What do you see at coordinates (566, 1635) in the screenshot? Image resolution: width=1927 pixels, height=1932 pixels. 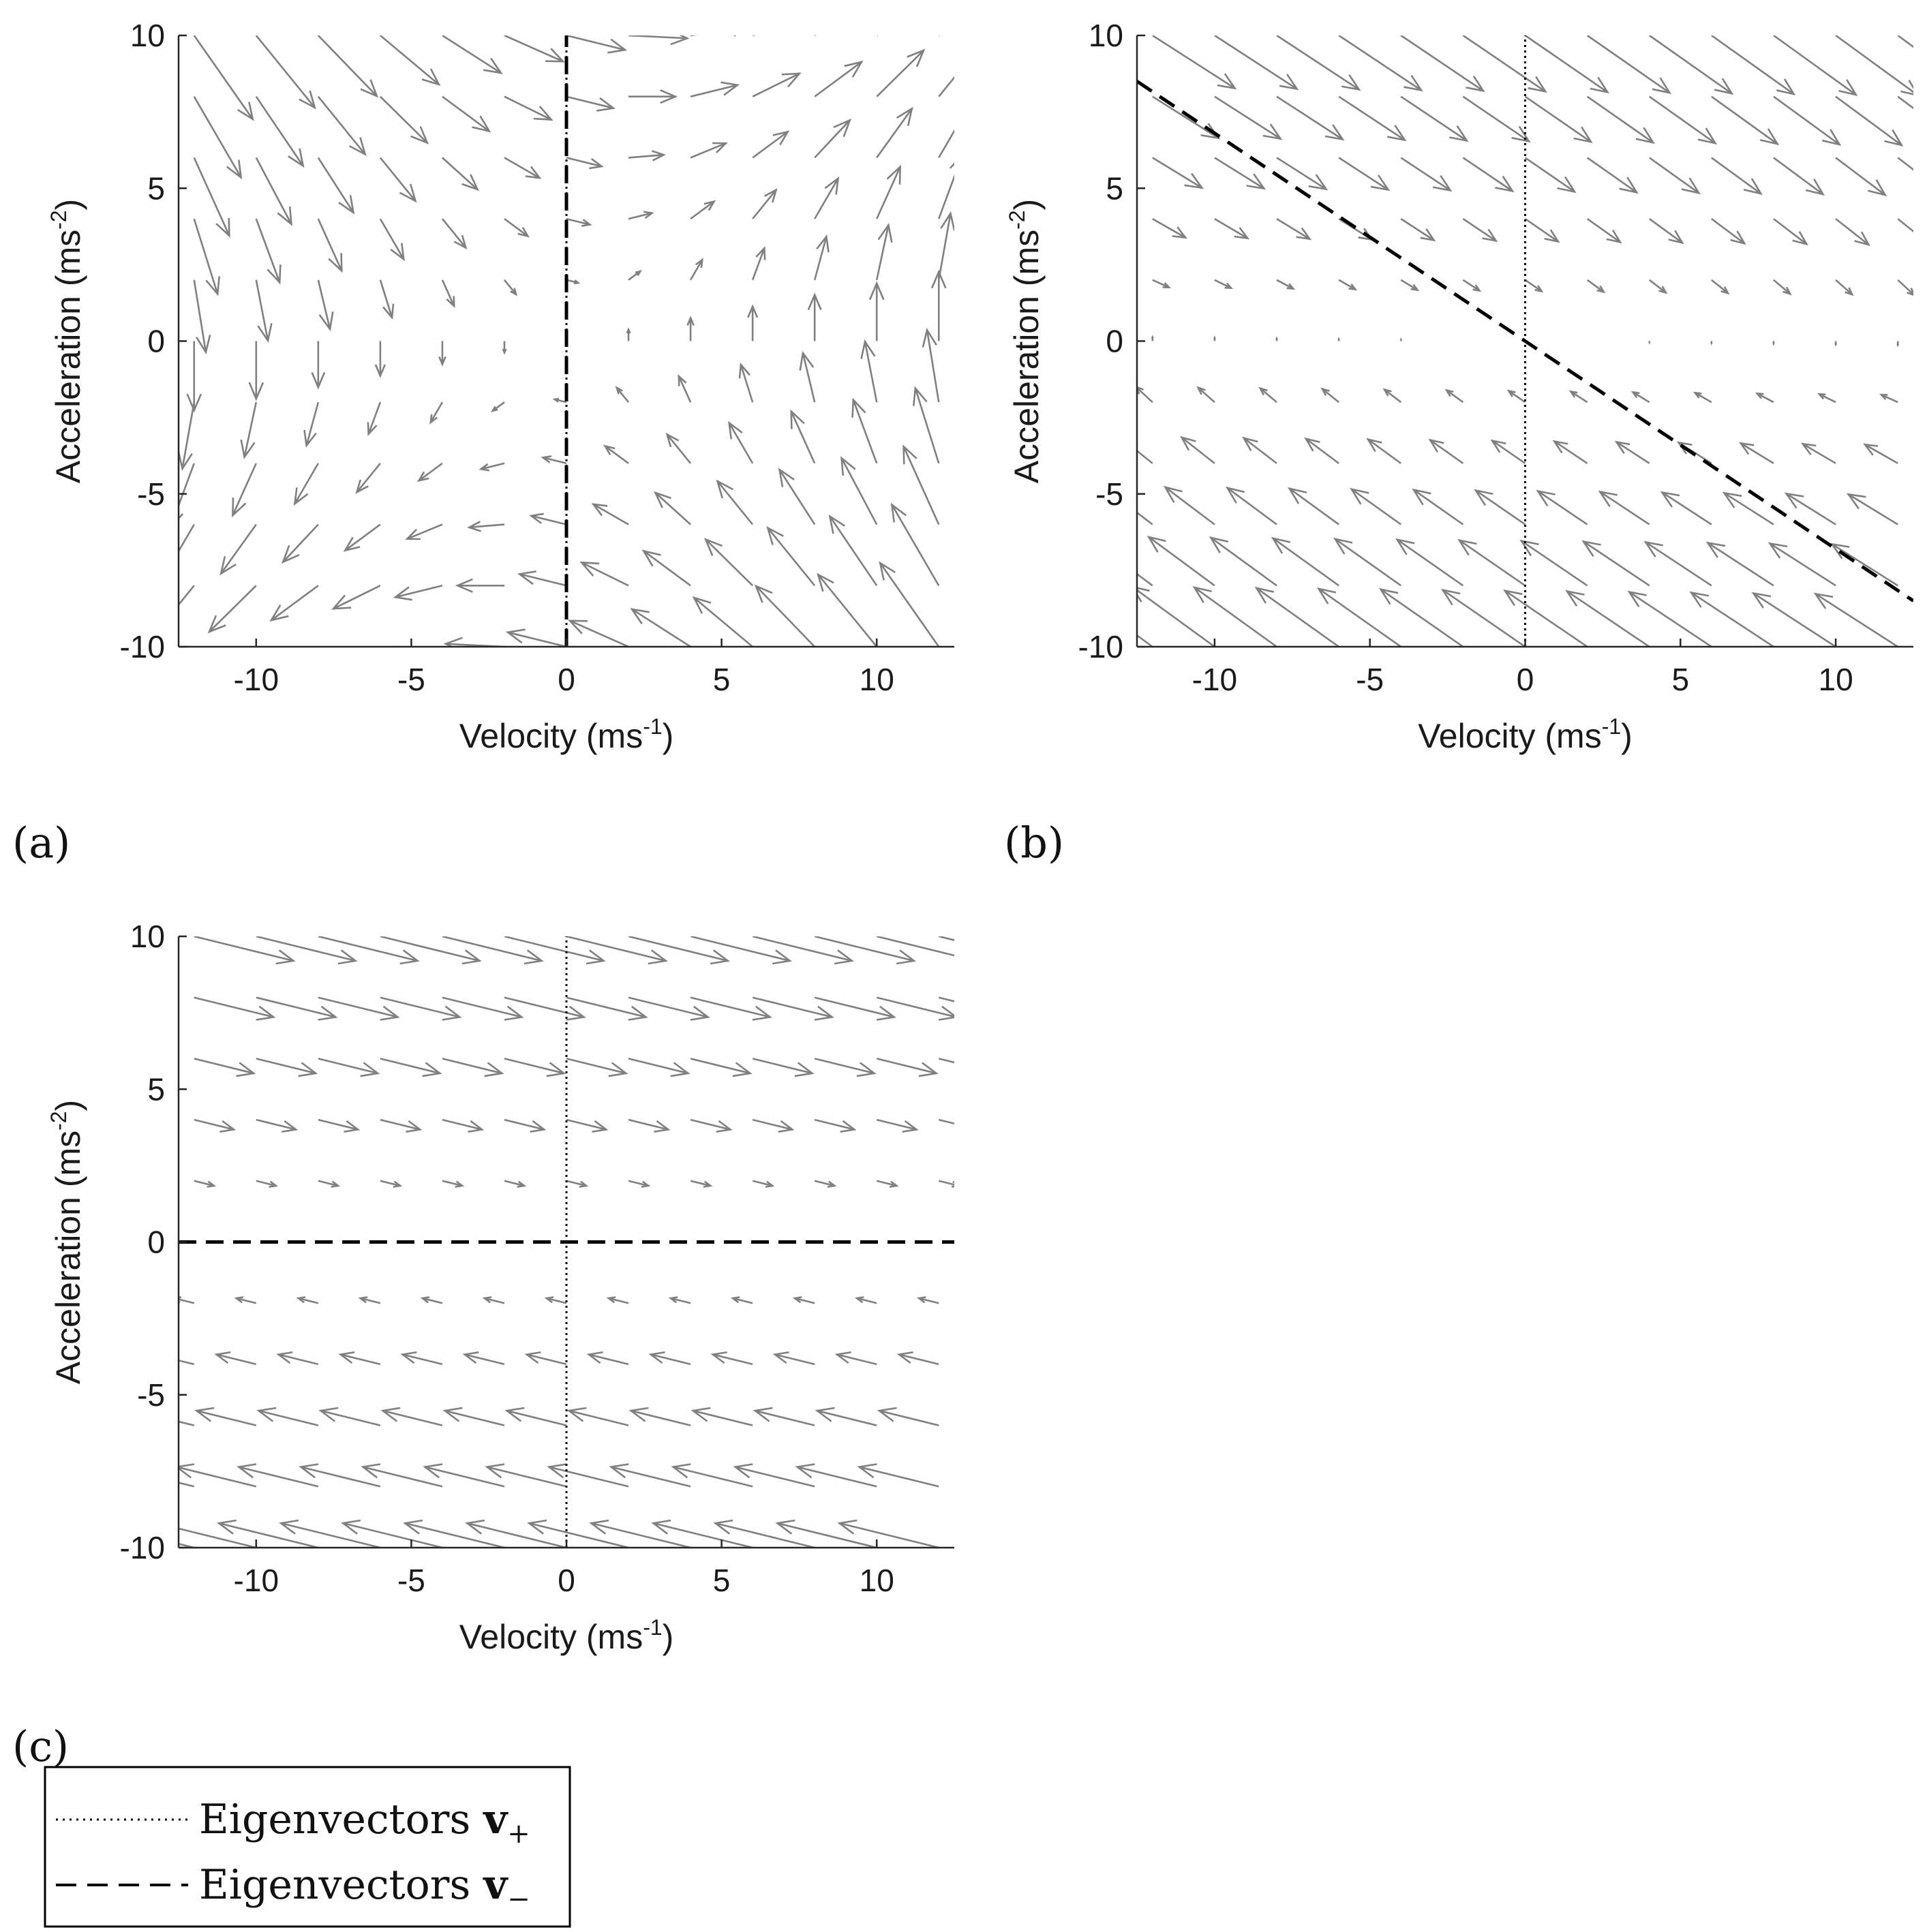 I see `x-axis-label: Velocity (ms-1)` at bounding box center [566, 1635].